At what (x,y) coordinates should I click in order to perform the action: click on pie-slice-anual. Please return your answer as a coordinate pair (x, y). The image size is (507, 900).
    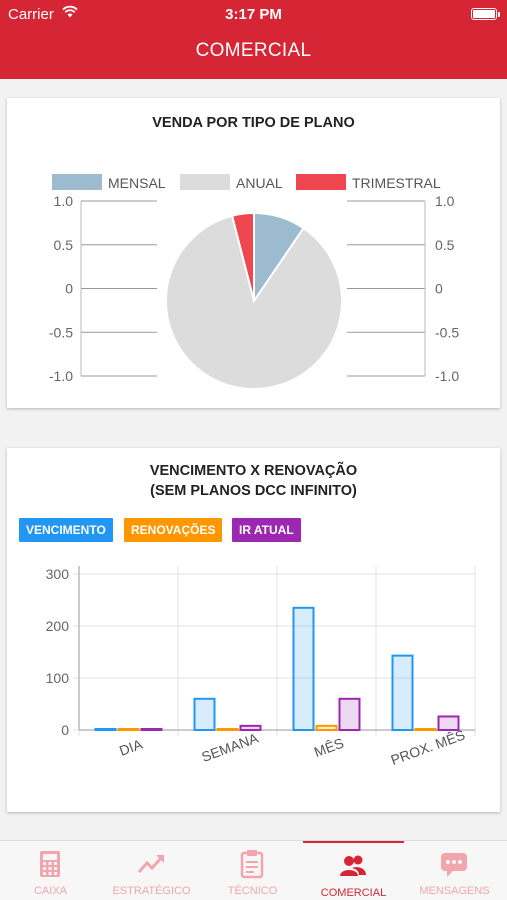
    Looking at the image, I should click on (254, 302).